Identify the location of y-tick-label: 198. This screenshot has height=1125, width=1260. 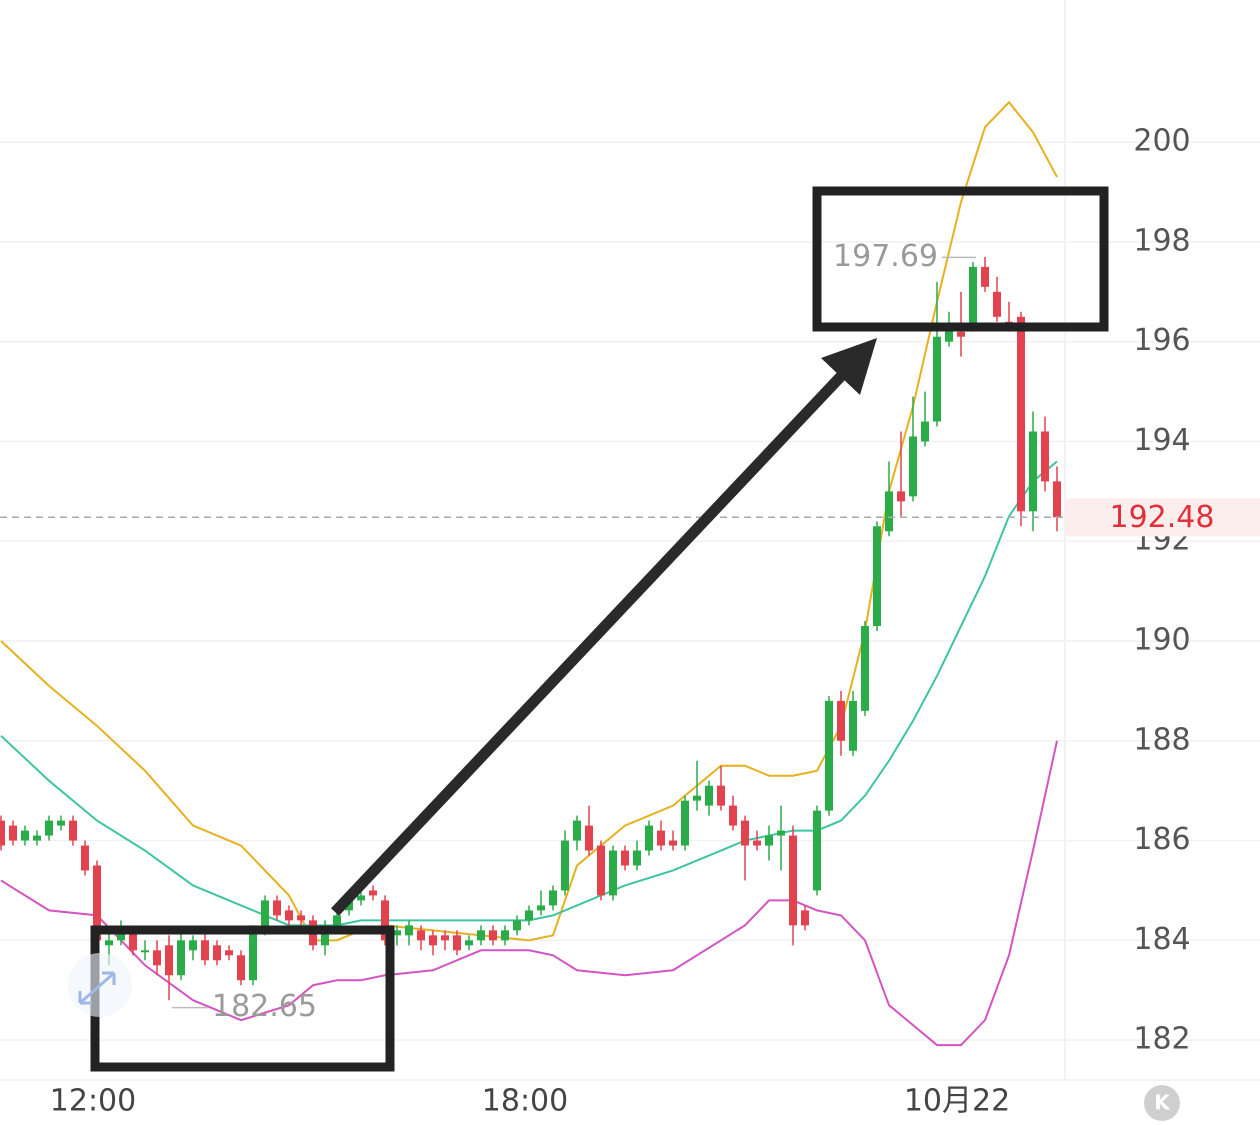
(1161, 240).